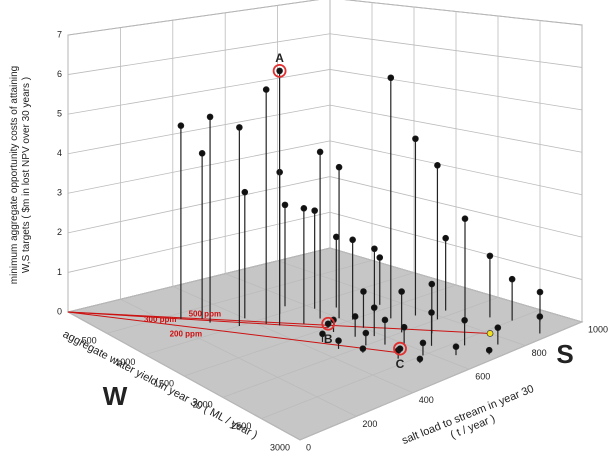 The image size is (610, 460). I want to click on z-tick-label: 3, so click(59, 193).